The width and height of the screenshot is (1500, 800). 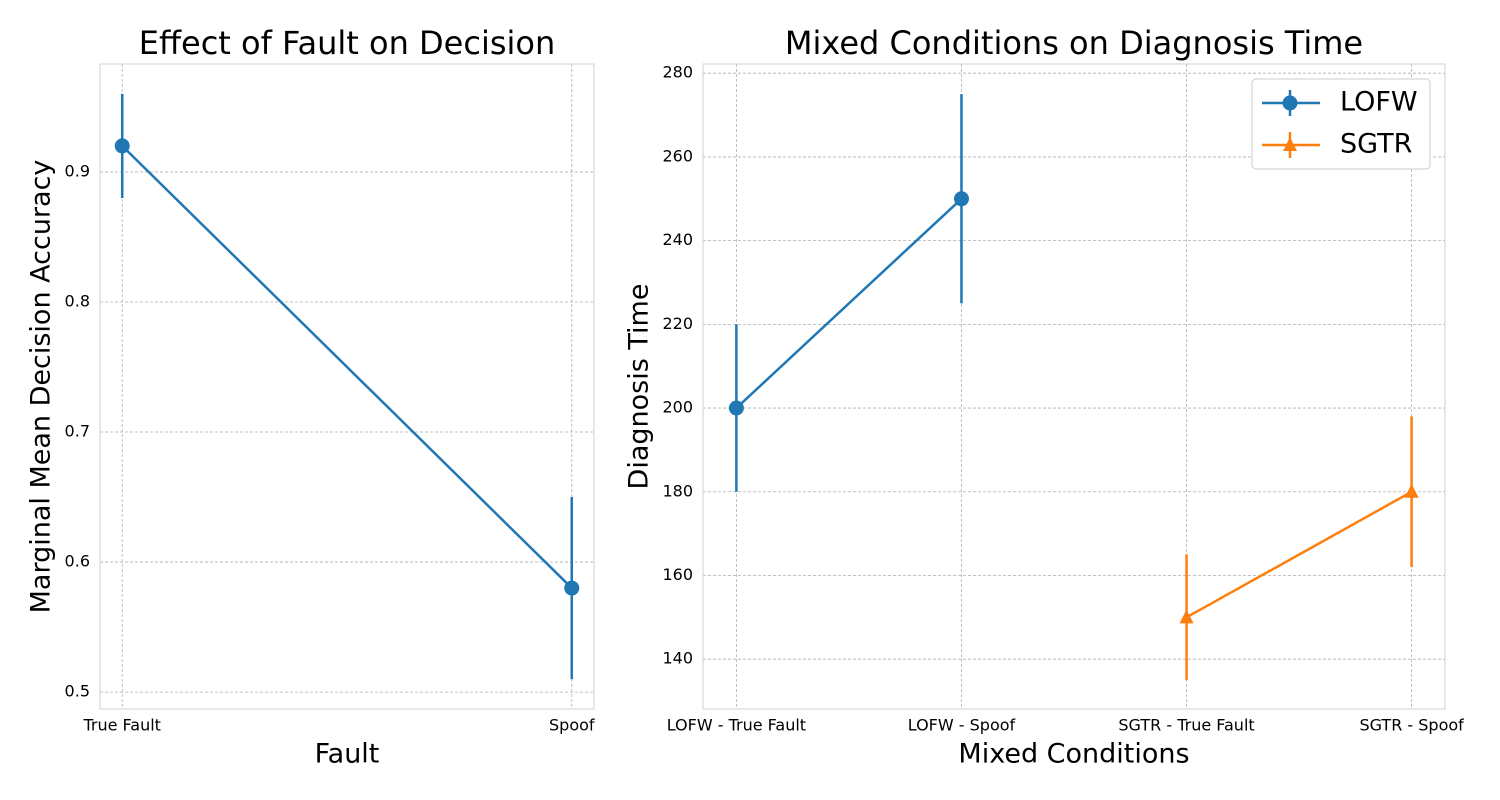 I want to click on y-tick-label: 160, so click(x=677, y=574).